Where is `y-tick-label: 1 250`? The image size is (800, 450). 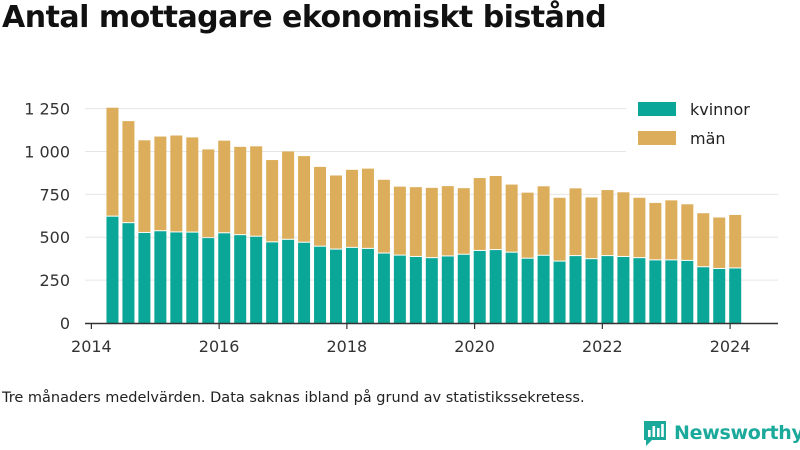
y-tick-label: 1 250 is located at coordinates (47, 109).